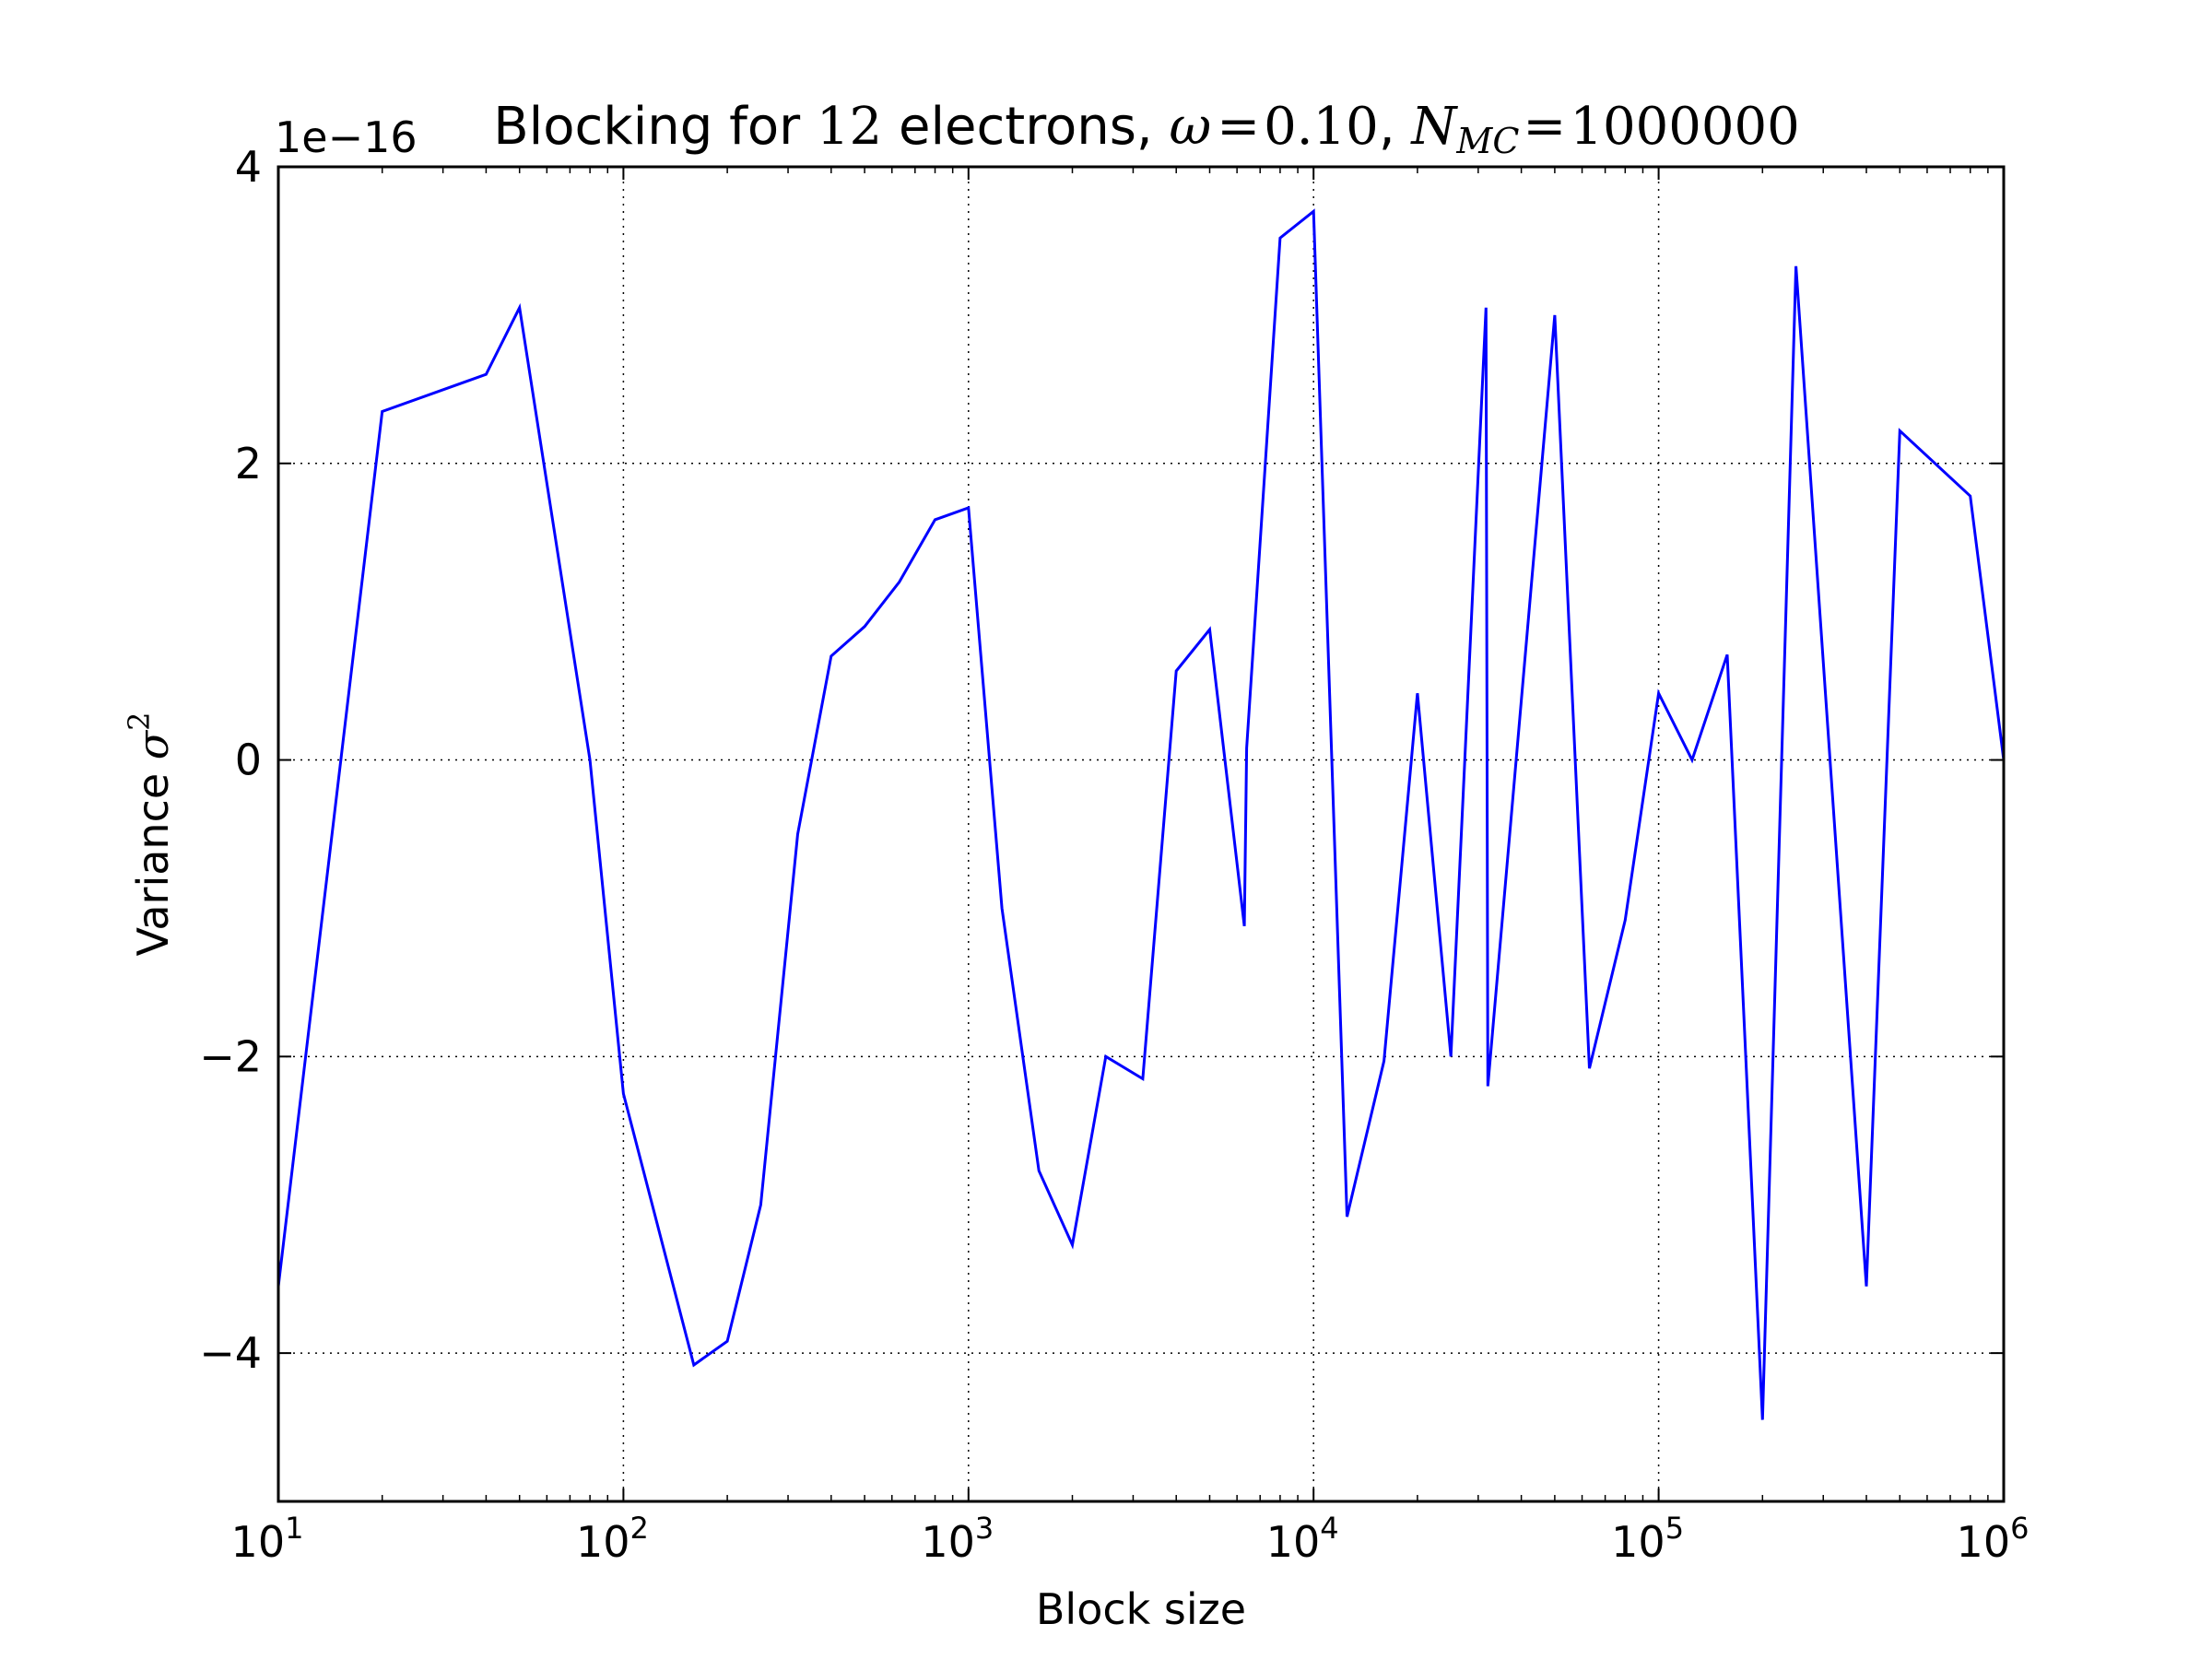 The height and width of the screenshot is (1659, 2212). Describe the element at coordinates (150, 834) in the screenshot. I see `y-axis-label: Variance σ2` at that location.